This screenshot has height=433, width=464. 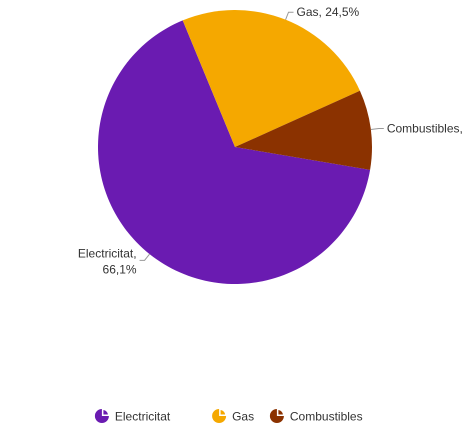 I want to click on pie-slice-combustibles, so click(x=303, y=130).